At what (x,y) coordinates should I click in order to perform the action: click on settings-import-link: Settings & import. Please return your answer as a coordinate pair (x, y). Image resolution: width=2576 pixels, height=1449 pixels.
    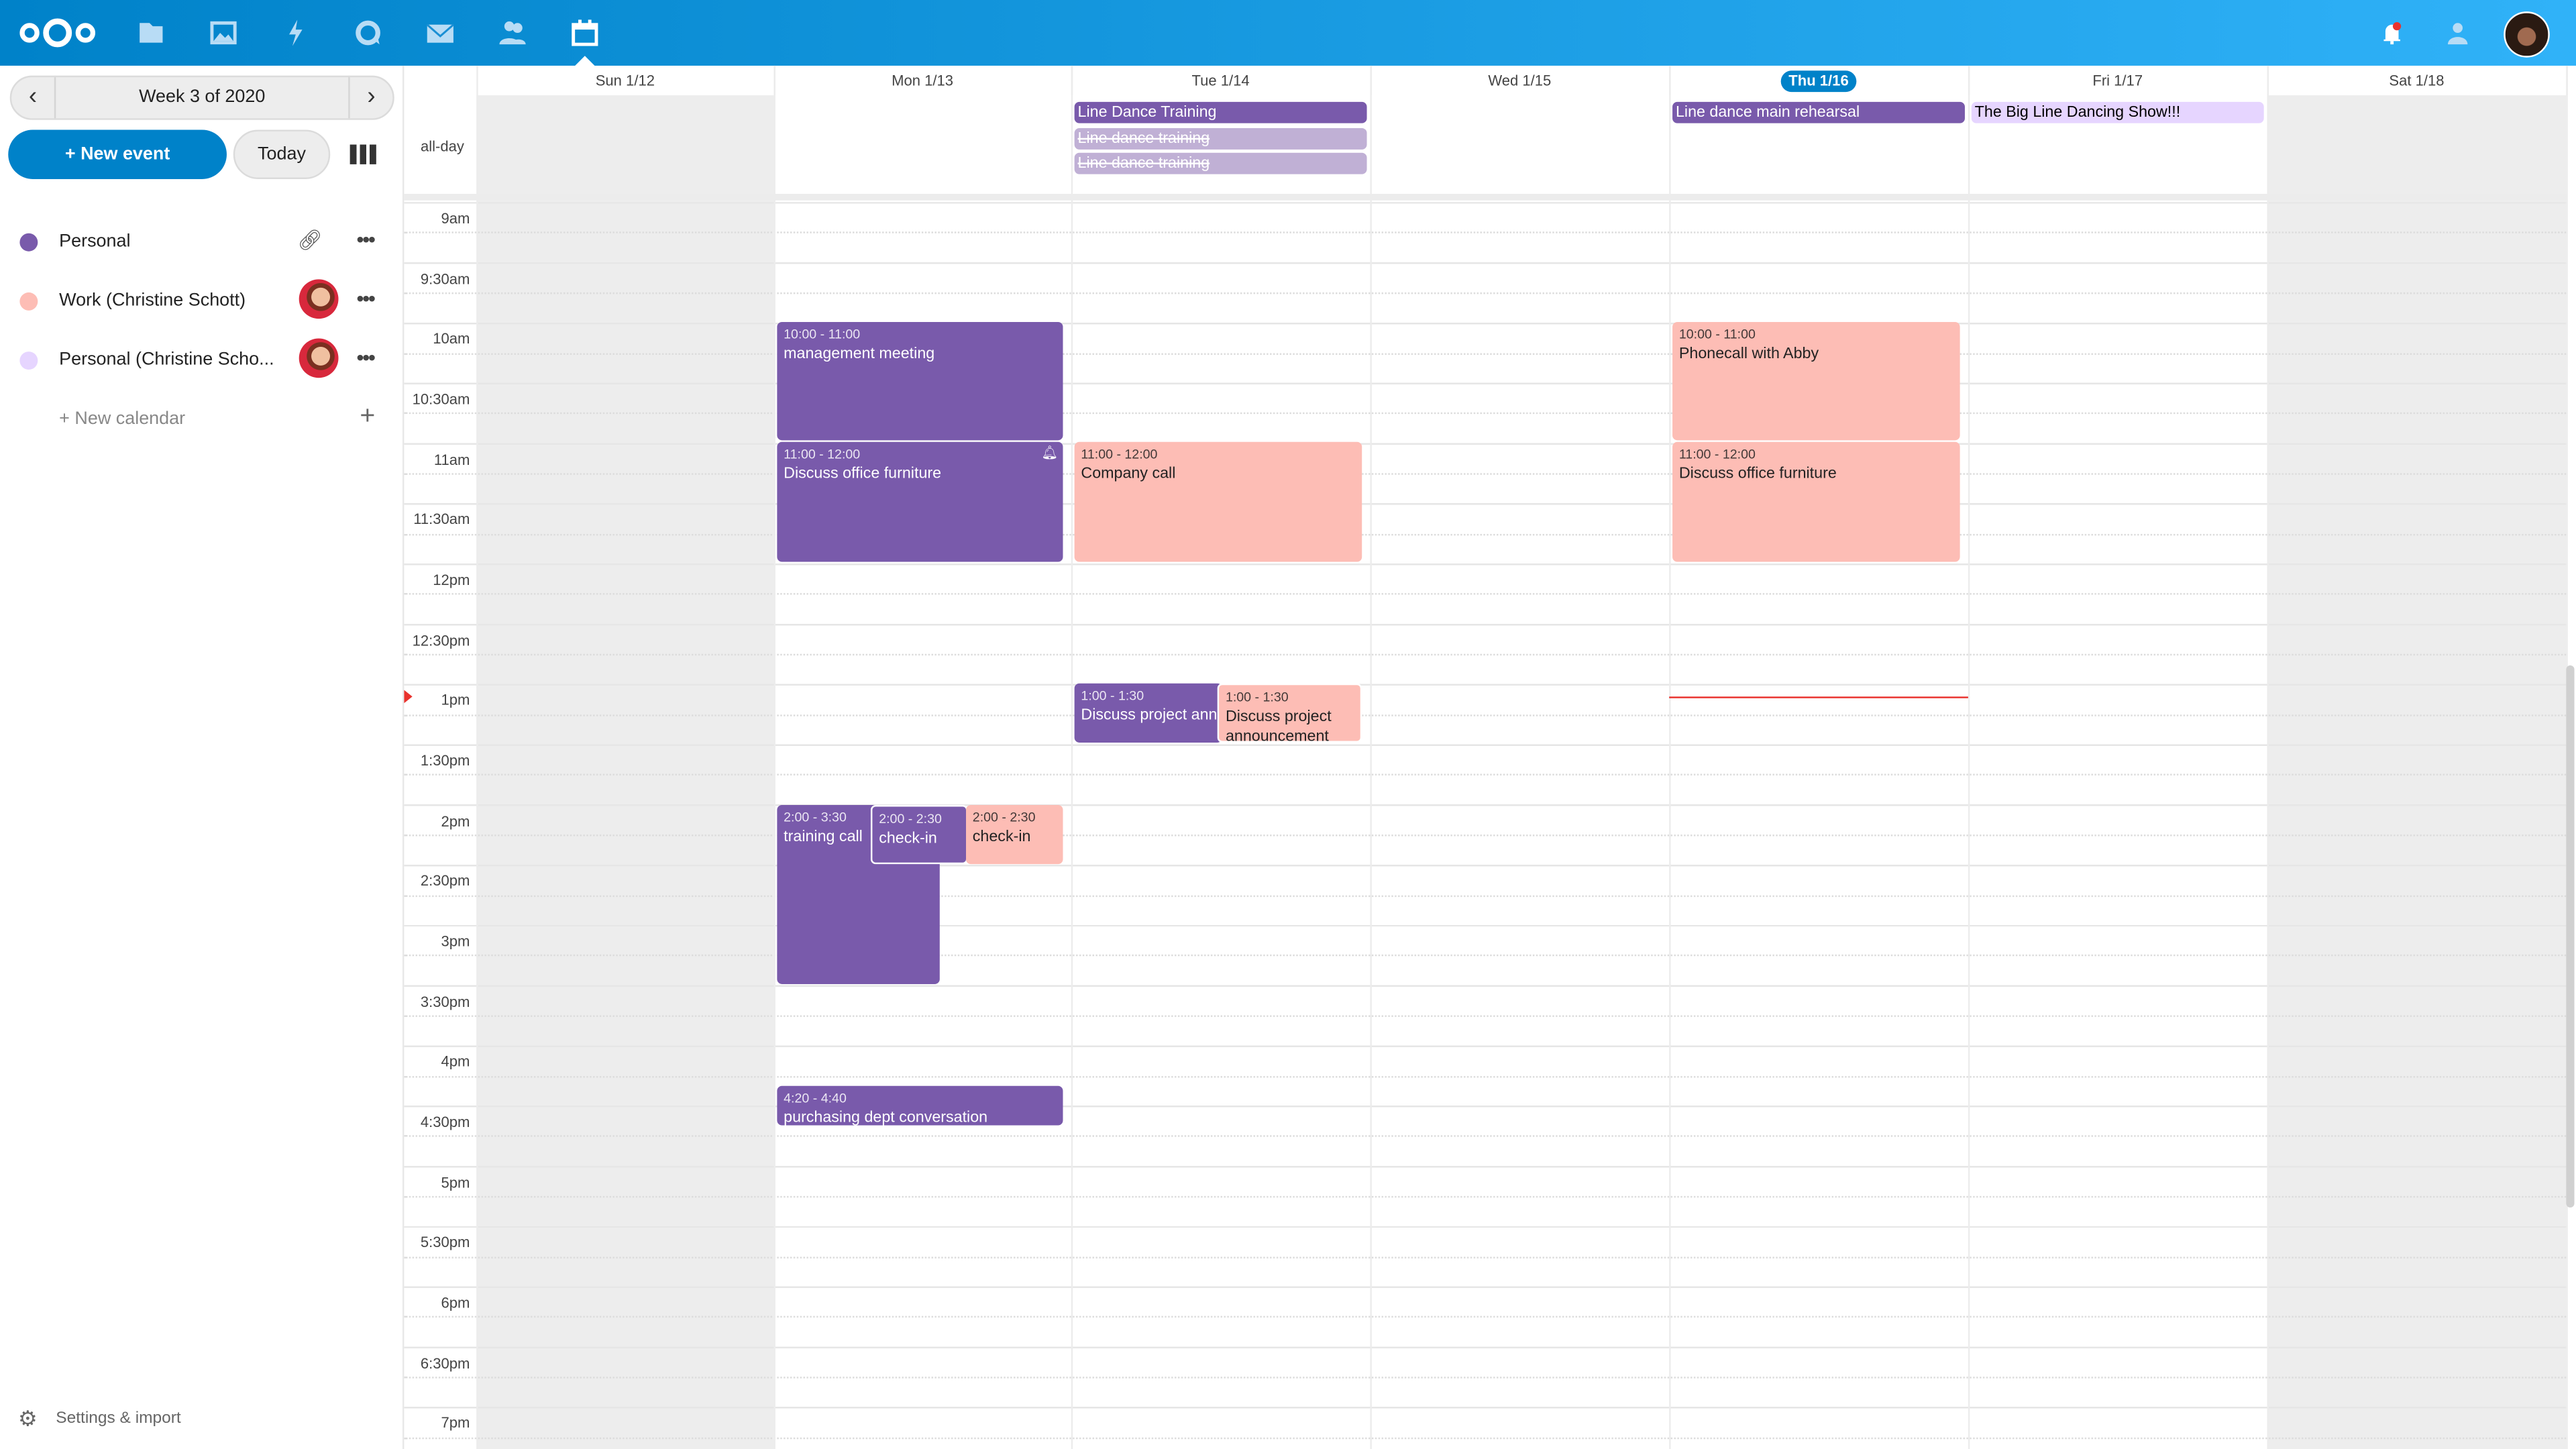
    Looking at the image, I should click on (118, 1418).